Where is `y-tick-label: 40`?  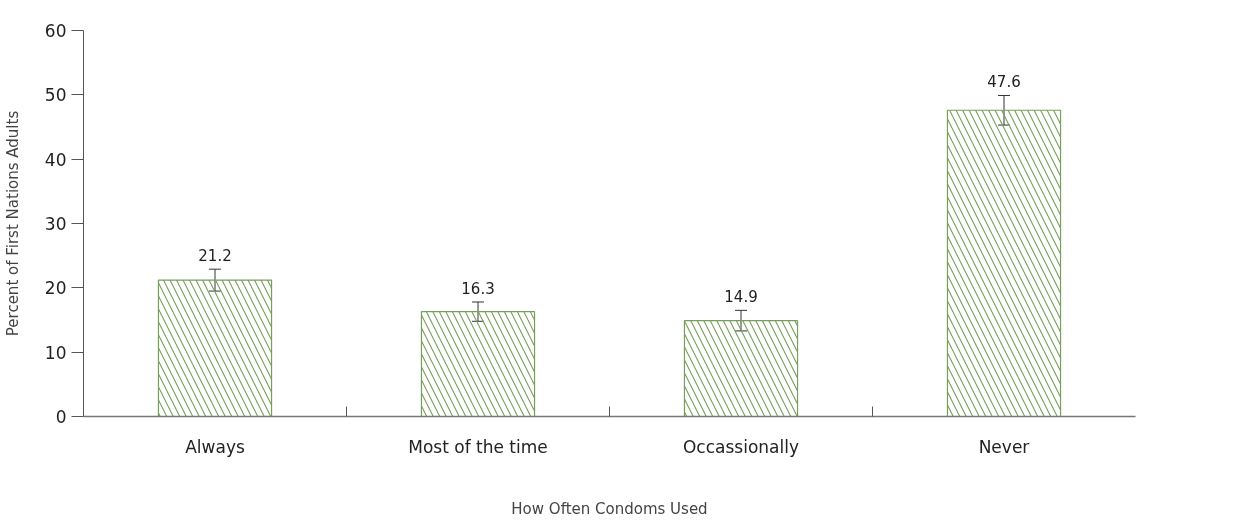
y-tick-label: 40 is located at coordinates (55, 159).